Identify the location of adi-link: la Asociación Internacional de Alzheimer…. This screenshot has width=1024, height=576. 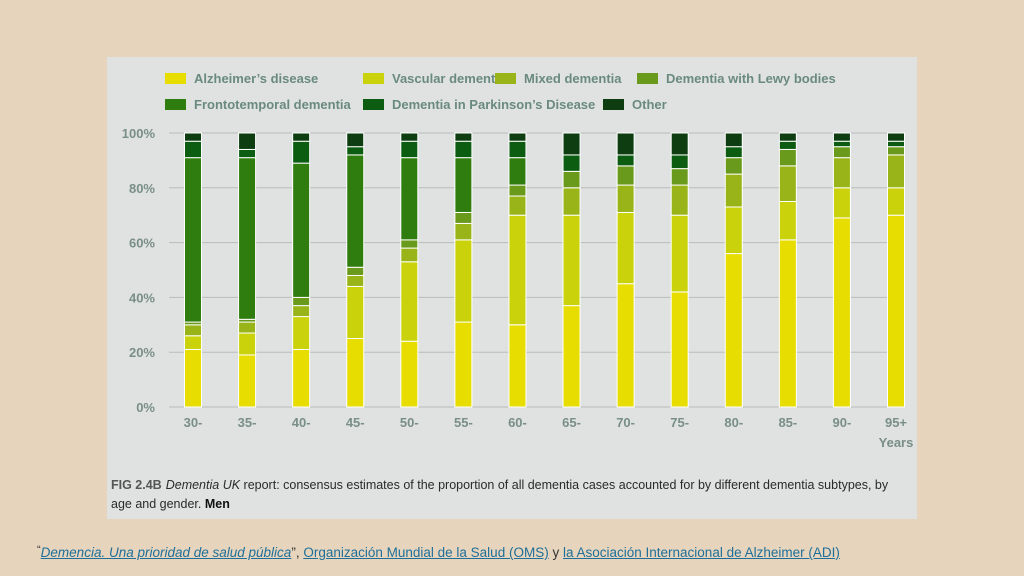
(701, 552).